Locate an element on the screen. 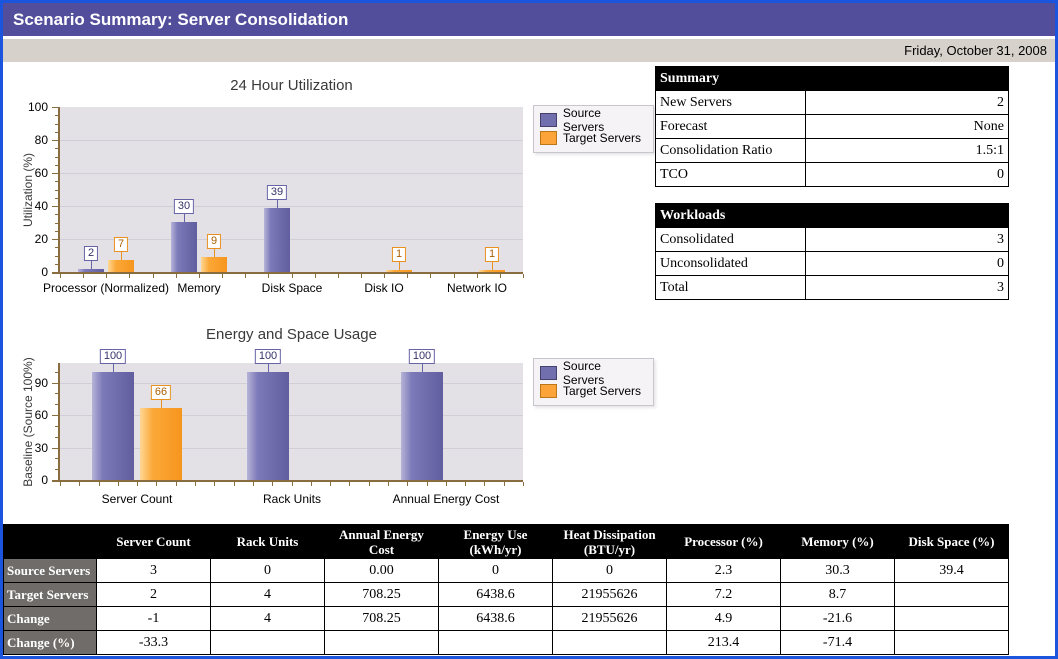 The image size is (1058, 659). column-header: Server Count is located at coordinates (153, 541).